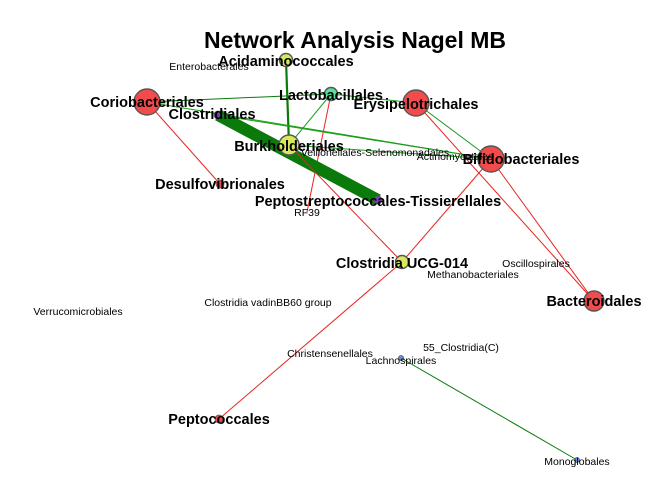 Image resolution: width=672 pixels, height=480 pixels. Describe the element at coordinates (461, 348) in the screenshot. I see `node-label-clostridia_55: 55_Clostridia(C)` at that location.